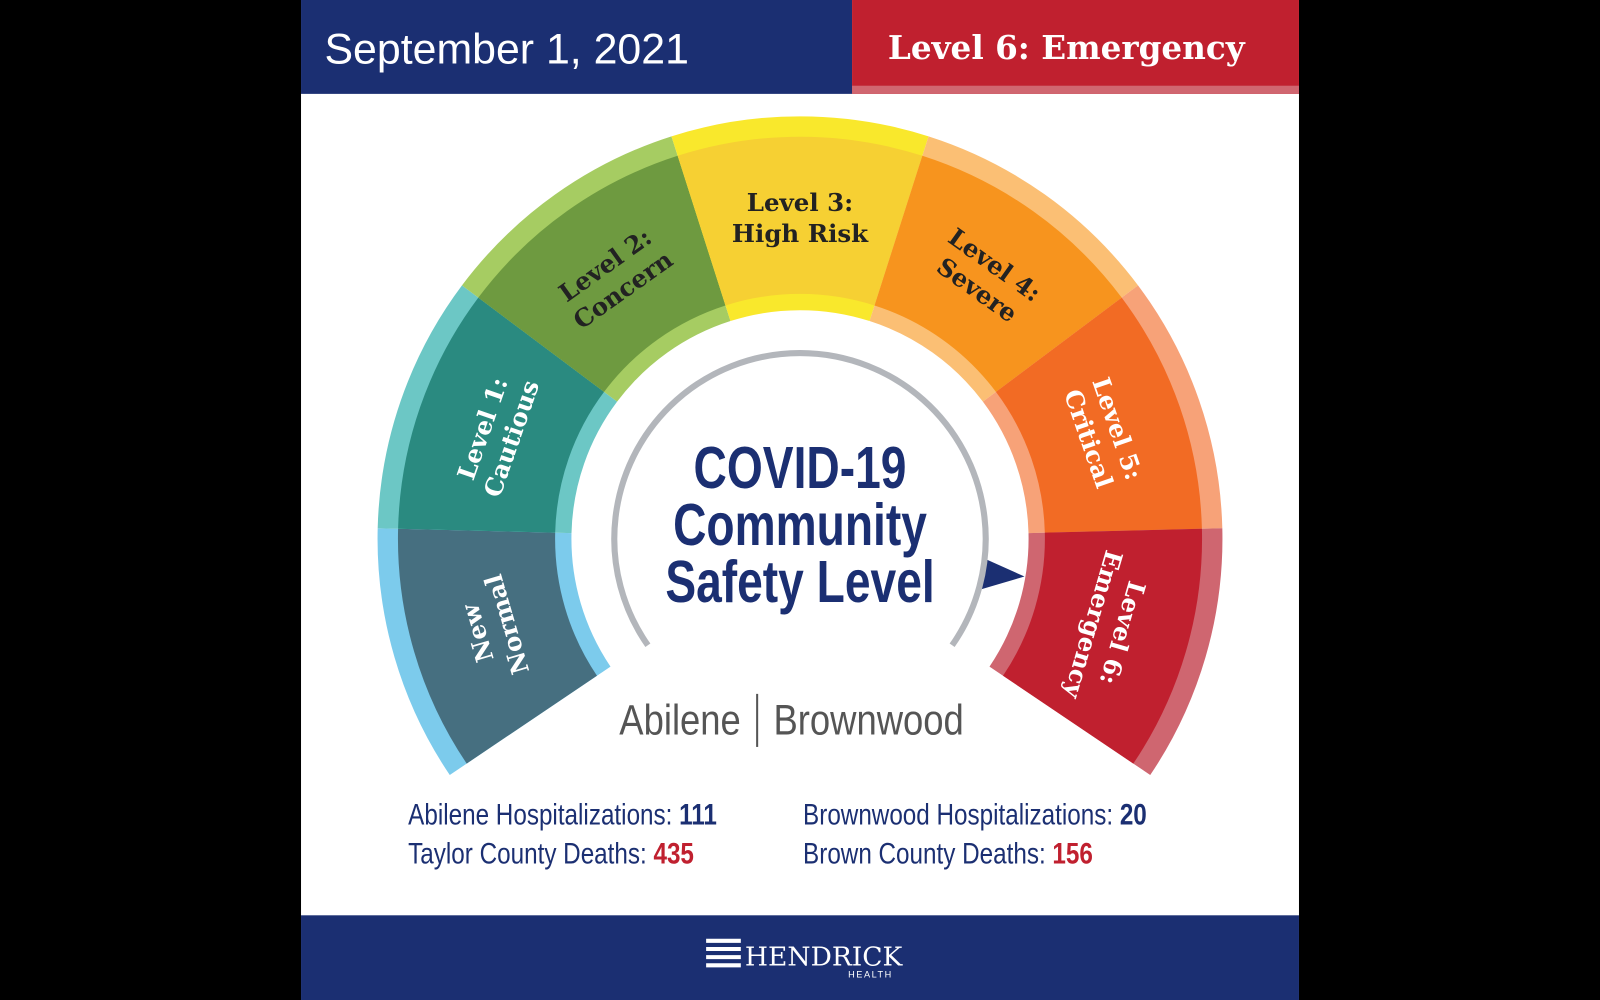 The width and height of the screenshot is (1600, 1000). What do you see at coordinates (870, 975) in the screenshot?
I see `brand-sub: HEALTH` at bounding box center [870, 975].